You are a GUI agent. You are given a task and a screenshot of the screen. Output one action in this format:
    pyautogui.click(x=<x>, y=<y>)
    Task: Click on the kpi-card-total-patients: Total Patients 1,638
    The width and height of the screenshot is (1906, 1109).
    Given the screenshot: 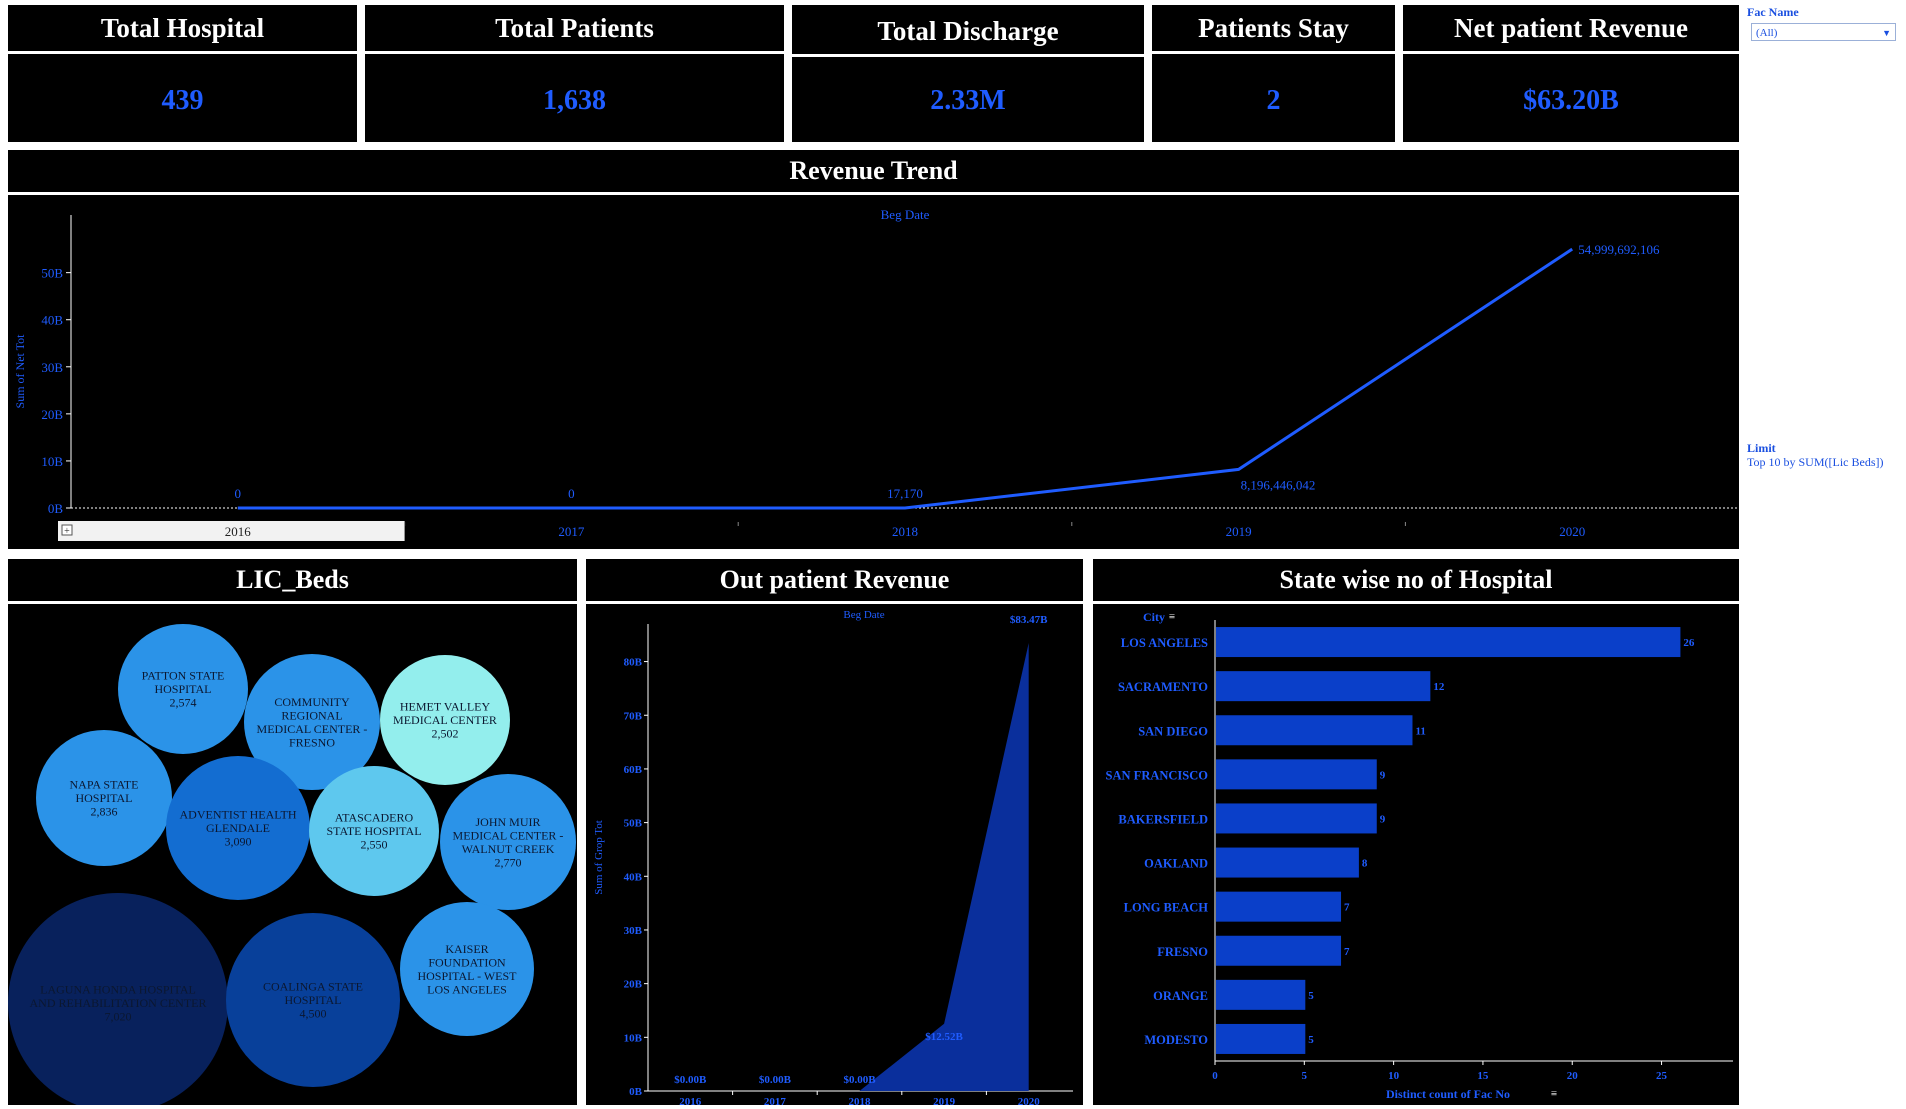 What is the action you would take?
    pyautogui.click(x=574, y=73)
    